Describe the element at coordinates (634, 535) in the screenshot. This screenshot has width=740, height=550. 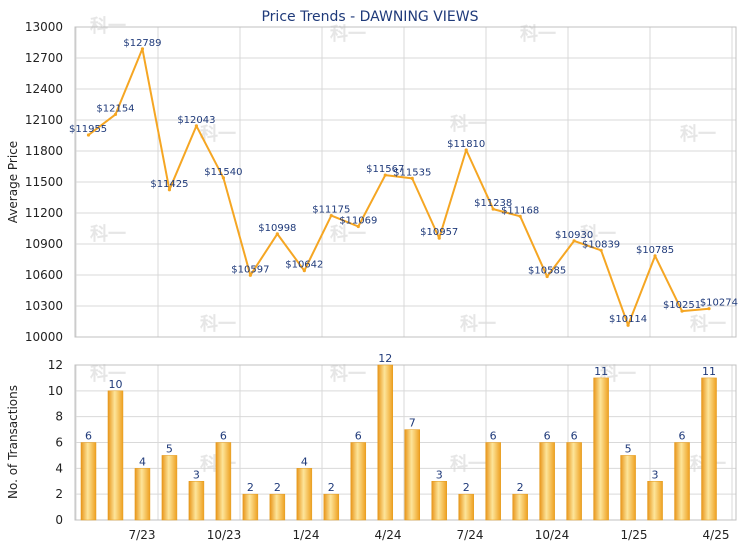
I see `x-tick-label: 1/25` at that location.